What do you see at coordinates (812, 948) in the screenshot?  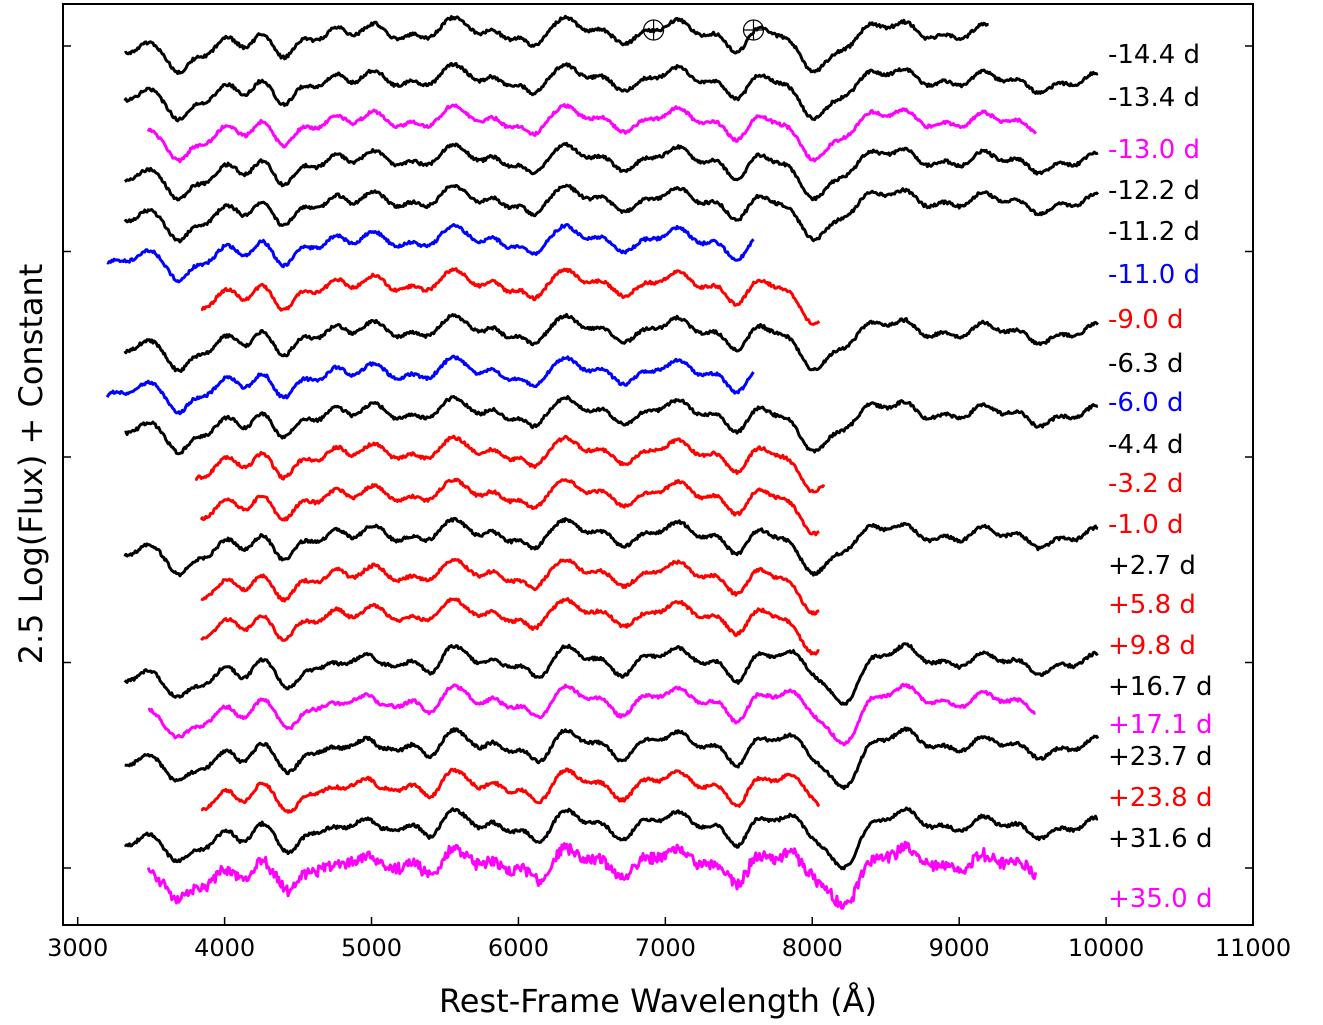 I see `x-tick-label: 8000` at bounding box center [812, 948].